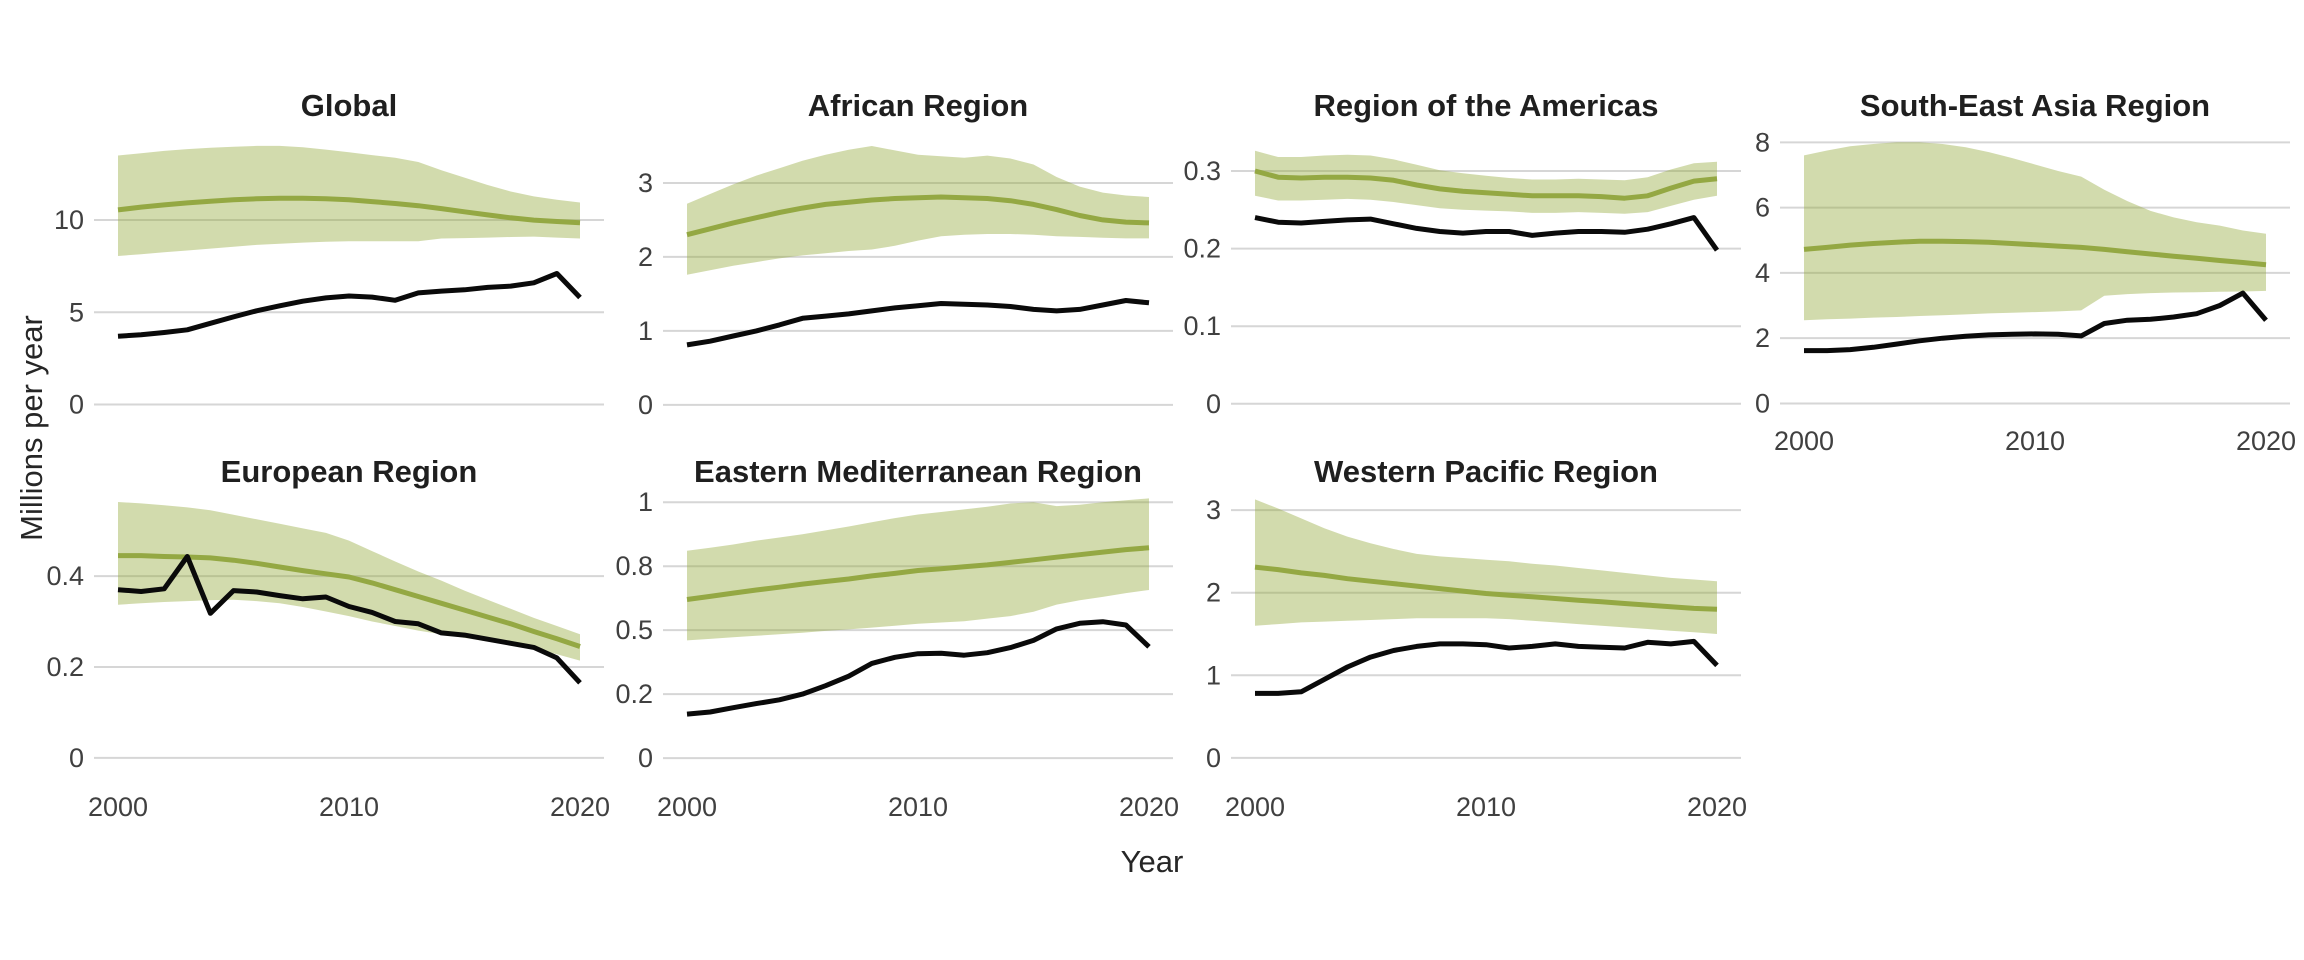  Describe the element at coordinates (918, 105) in the screenshot. I see `panel-title: African Region` at that location.